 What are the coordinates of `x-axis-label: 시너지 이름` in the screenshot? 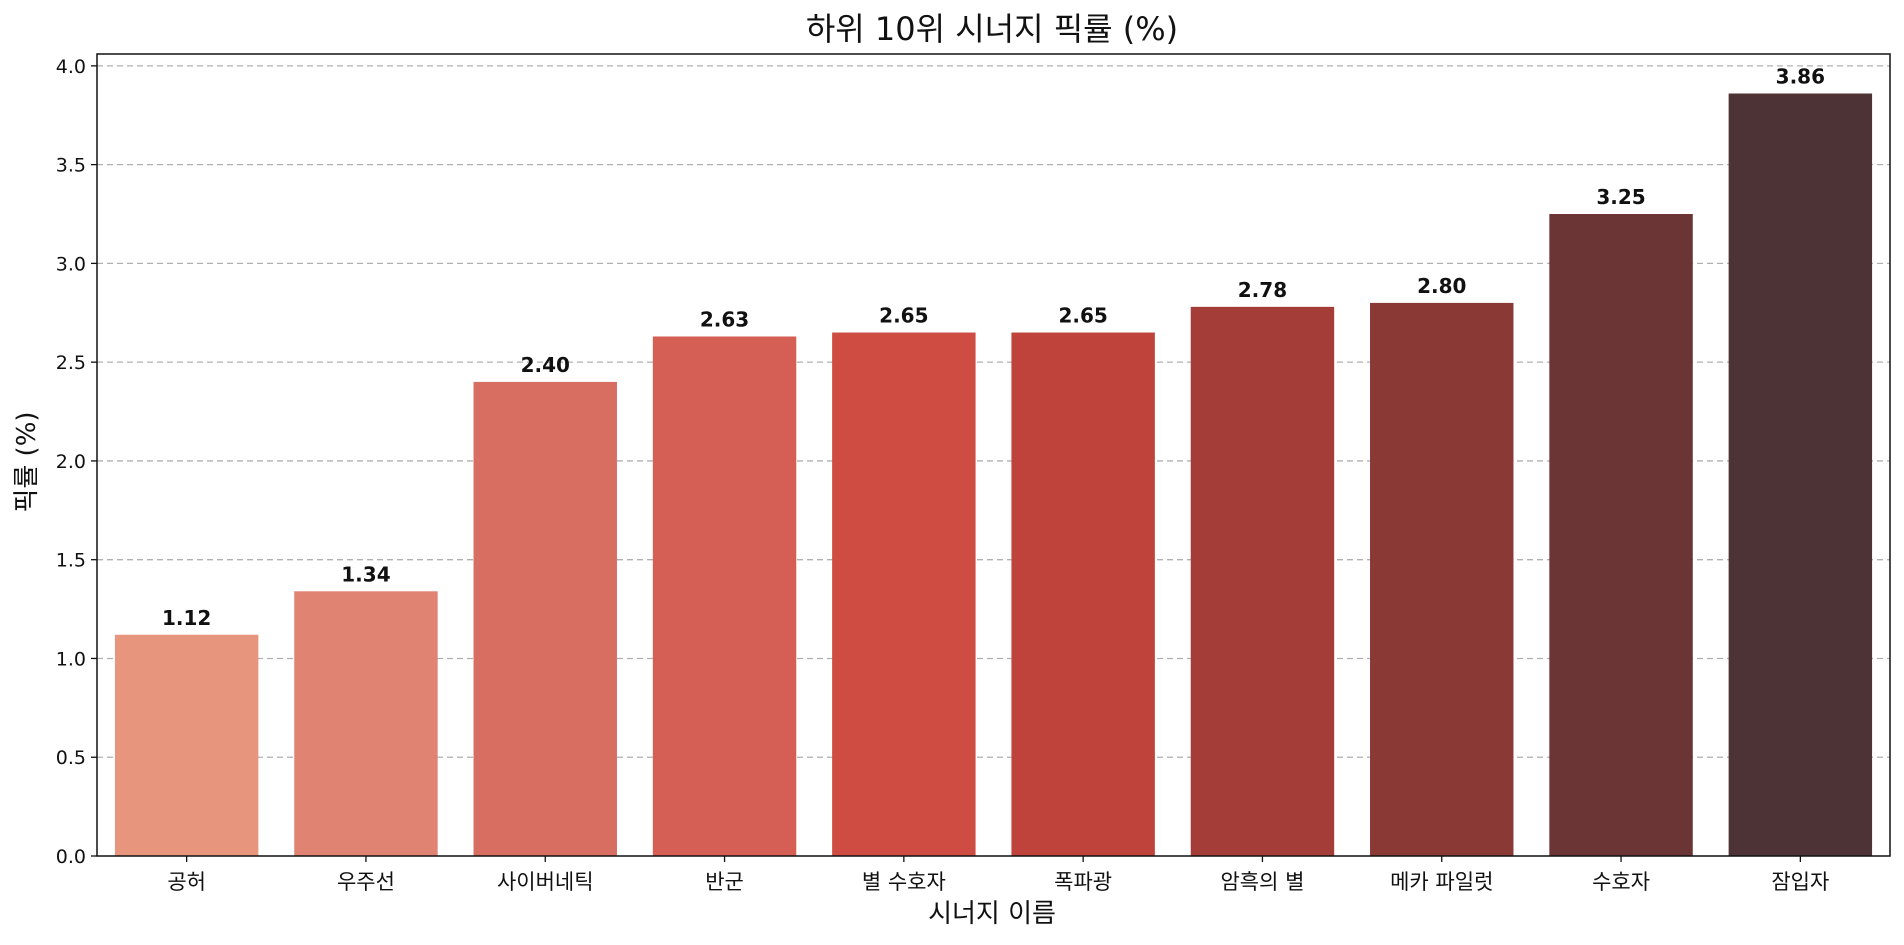 It's located at (992, 914).